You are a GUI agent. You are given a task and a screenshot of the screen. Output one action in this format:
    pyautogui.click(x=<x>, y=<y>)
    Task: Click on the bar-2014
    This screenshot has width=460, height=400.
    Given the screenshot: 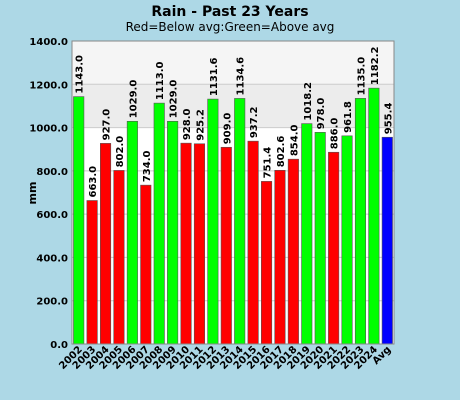 What is the action you would take?
    pyautogui.click(x=240, y=221)
    